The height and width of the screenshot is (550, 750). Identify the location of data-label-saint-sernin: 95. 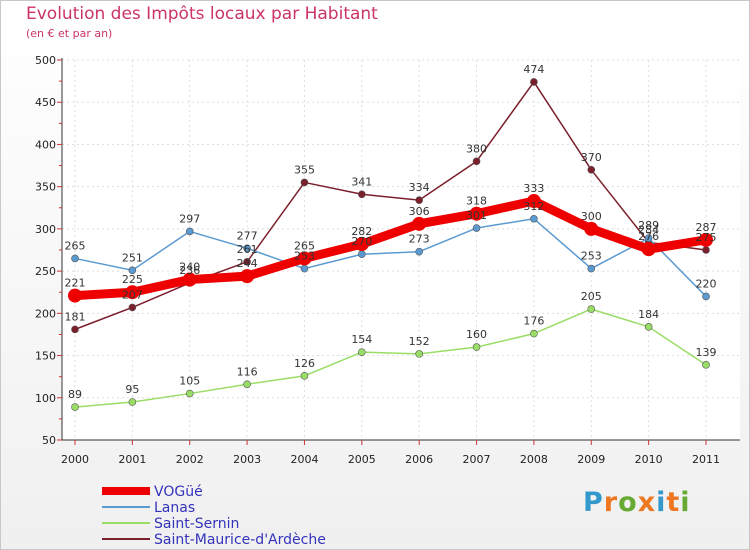
(132, 389).